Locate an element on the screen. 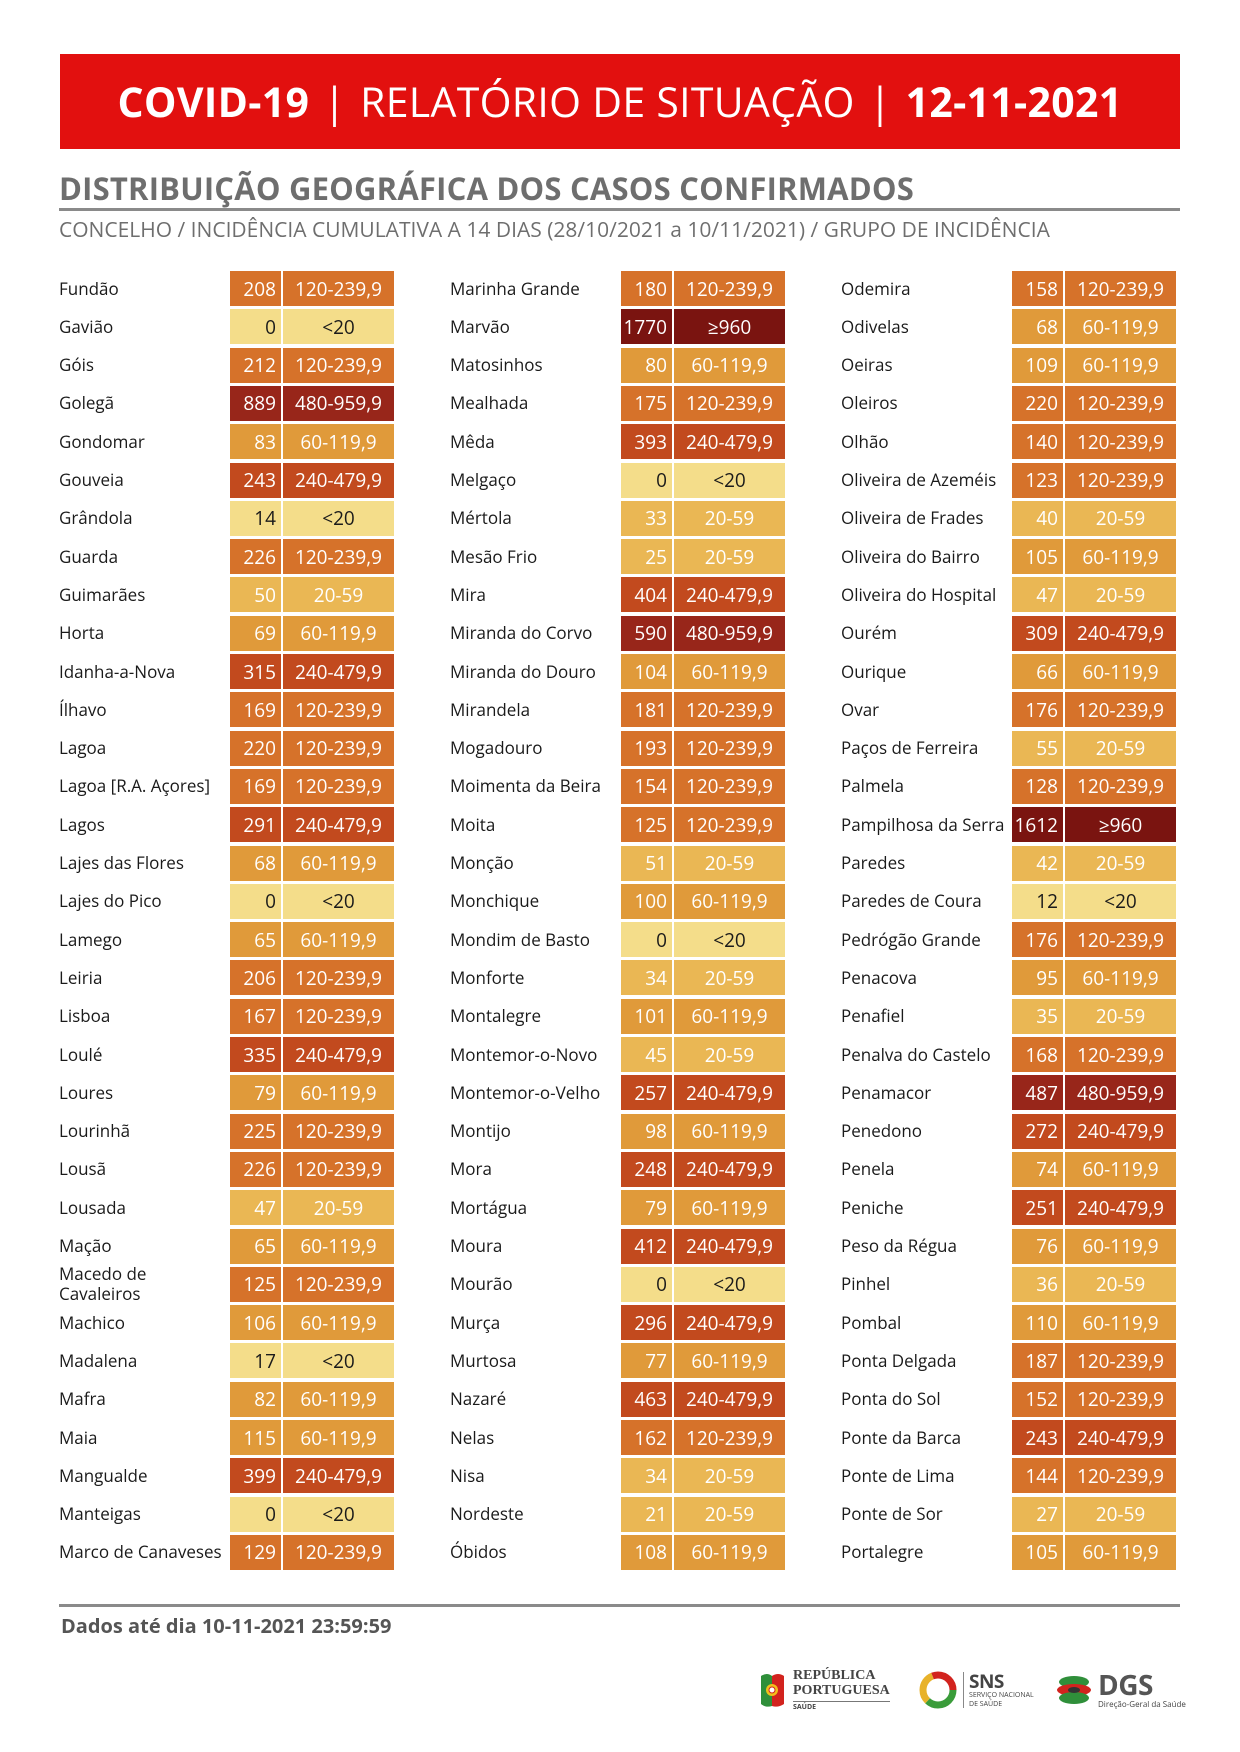 The height and width of the screenshot is (1752, 1240). incidence-value: 17 is located at coordinates (255, 1361).